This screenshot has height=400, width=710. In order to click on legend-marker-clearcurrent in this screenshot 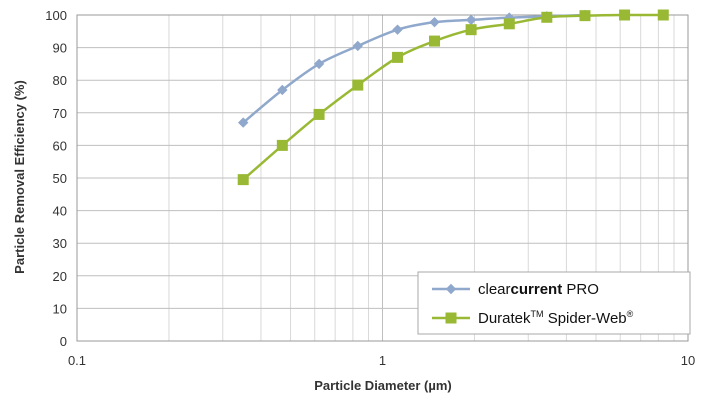, I will do `click(451, 289)`.